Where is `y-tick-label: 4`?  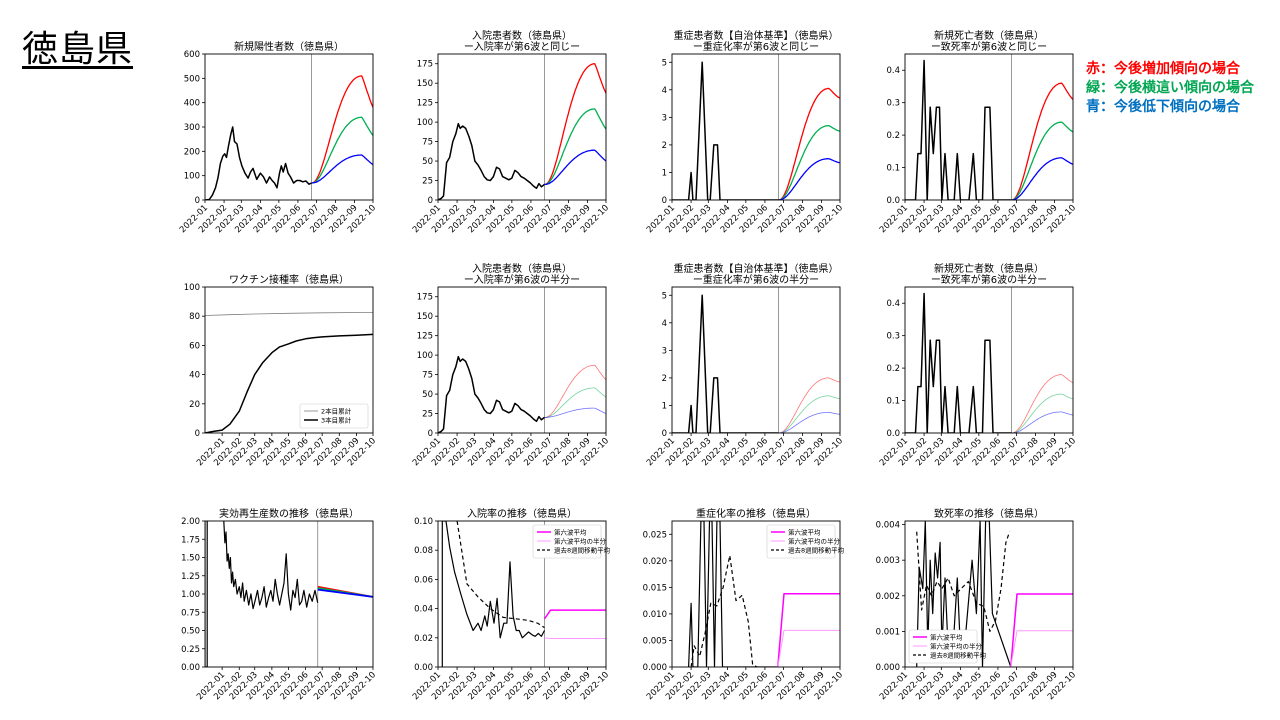 y-tick-label: 4 is located at coordinates (664, 324).